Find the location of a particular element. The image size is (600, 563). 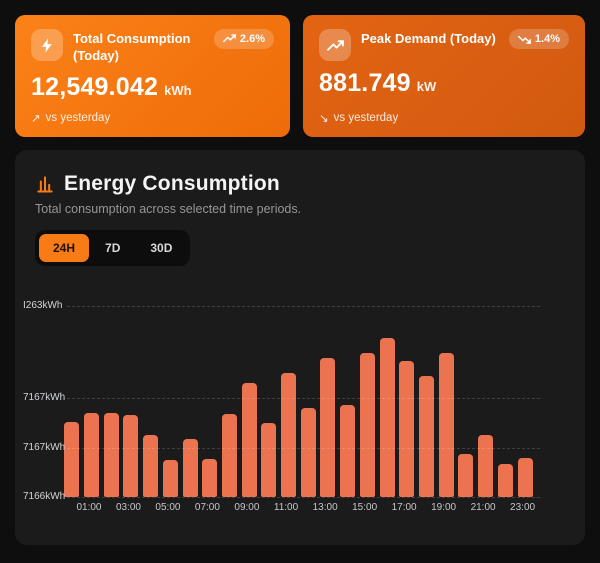

arrow-down-right-icon: ↘ is located at coordinates (324, 119).